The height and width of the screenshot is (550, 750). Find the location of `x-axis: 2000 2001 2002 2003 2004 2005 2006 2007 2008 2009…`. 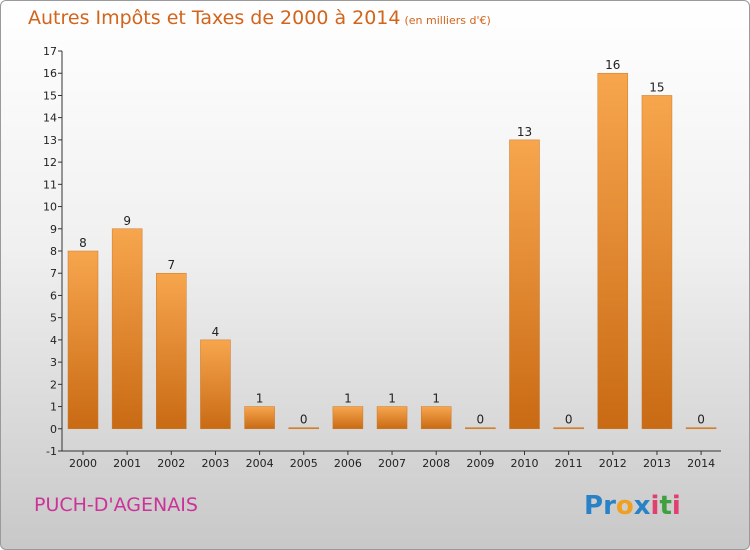

x-axis: 2000 2001 2002 2003 2004 2005 2006 2007 2008 2009… is located at coordinates (392, 460).